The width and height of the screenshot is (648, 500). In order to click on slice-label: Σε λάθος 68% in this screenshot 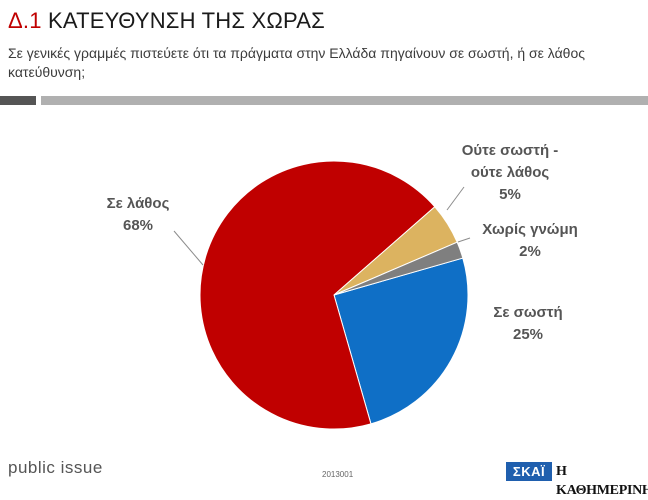, I will do `click(138, 214)`.